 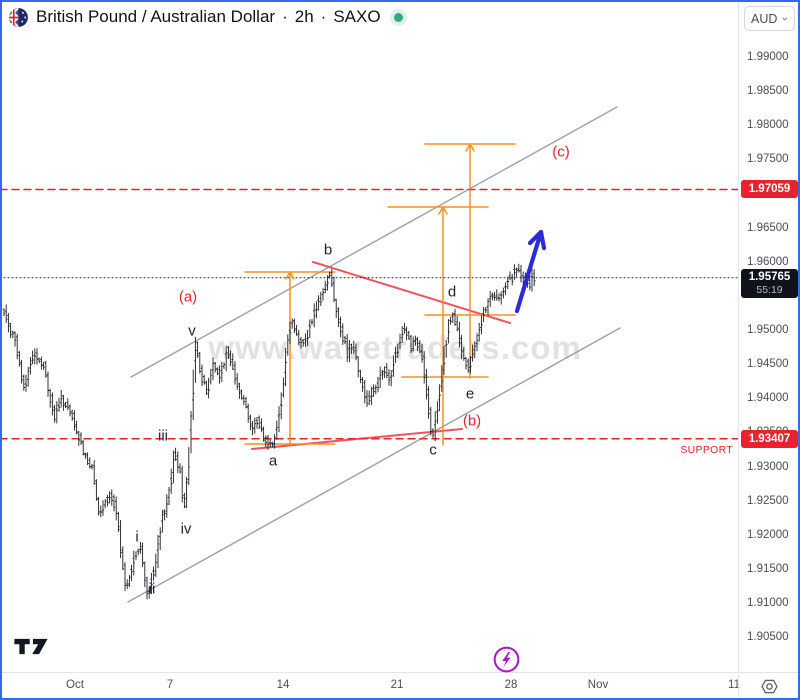 What do you see at coordinates (170, 685) in the screenshot?
I see `time-tick: 7` at bounding box center [170, 685].